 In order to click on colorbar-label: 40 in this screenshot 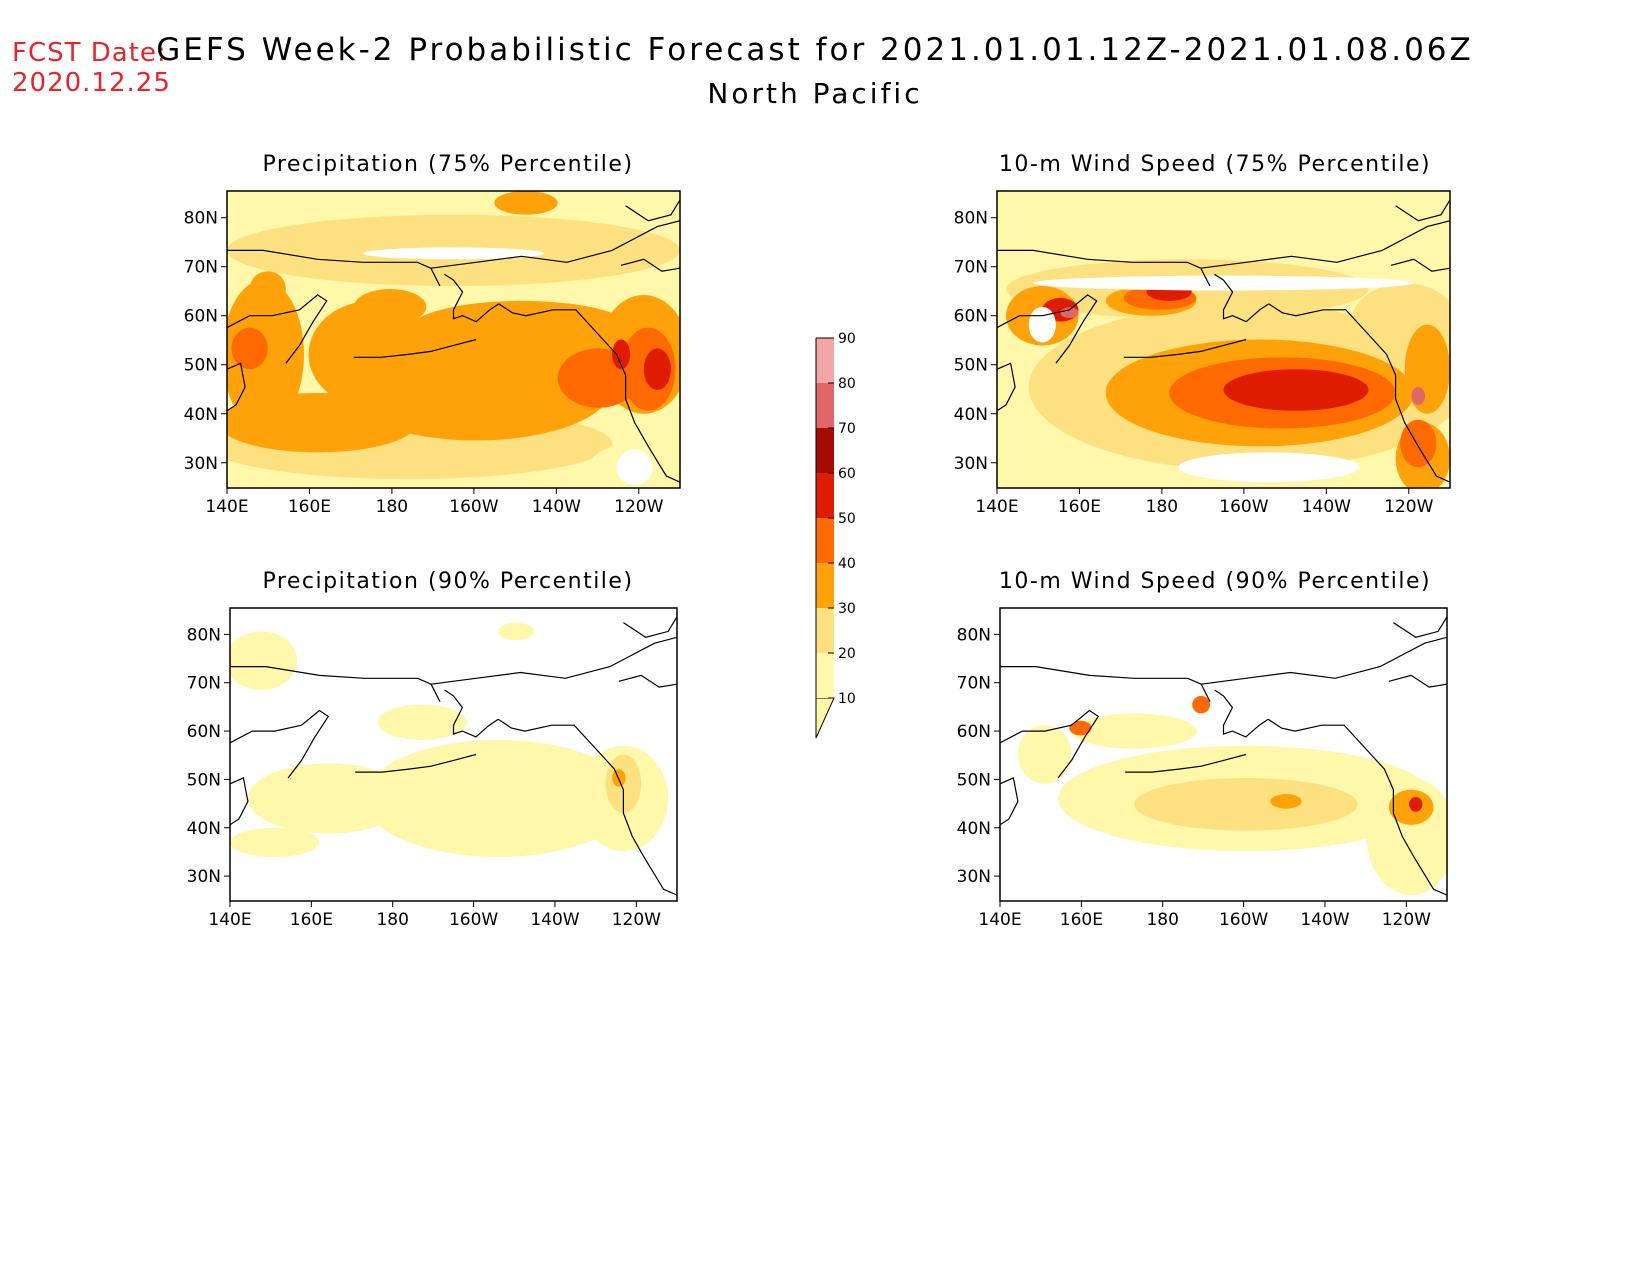, I will do `click(847, 564)`.